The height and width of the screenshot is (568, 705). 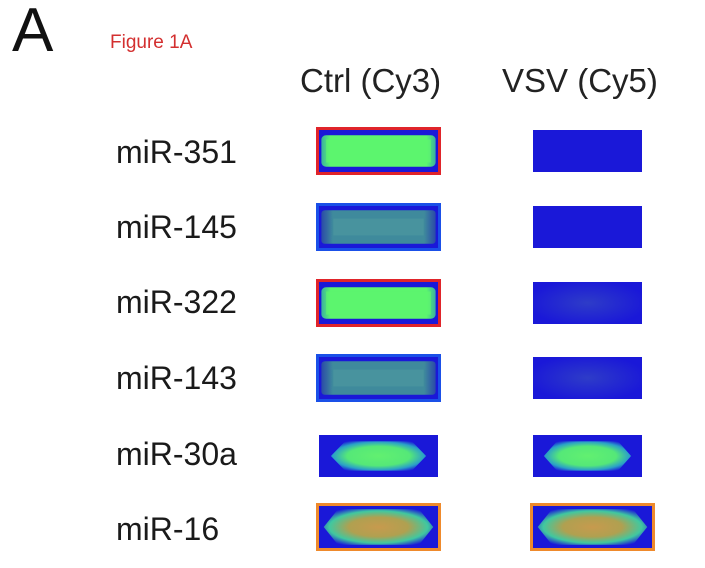 What do you see at coordinates (33, 32) in the screenshot?
I see `panel-letter: A` at bounding box center [33, 32].